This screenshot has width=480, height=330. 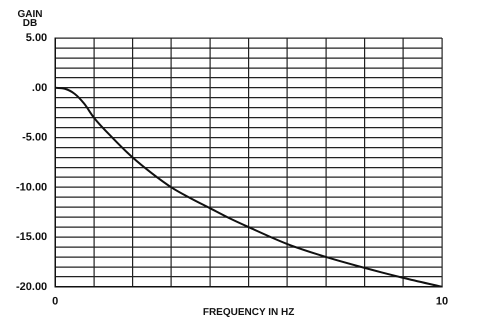 I want to click on y-tick-label: .00, so click(x=40, y=88).